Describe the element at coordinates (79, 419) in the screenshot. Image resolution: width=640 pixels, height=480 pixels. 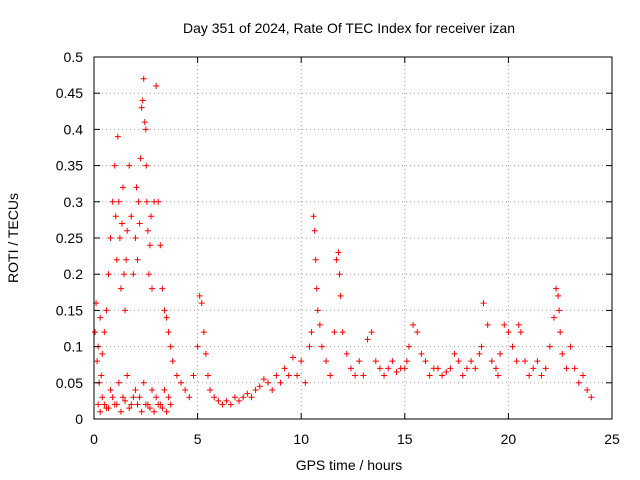
I see `y-tick-label: 0` at that location.